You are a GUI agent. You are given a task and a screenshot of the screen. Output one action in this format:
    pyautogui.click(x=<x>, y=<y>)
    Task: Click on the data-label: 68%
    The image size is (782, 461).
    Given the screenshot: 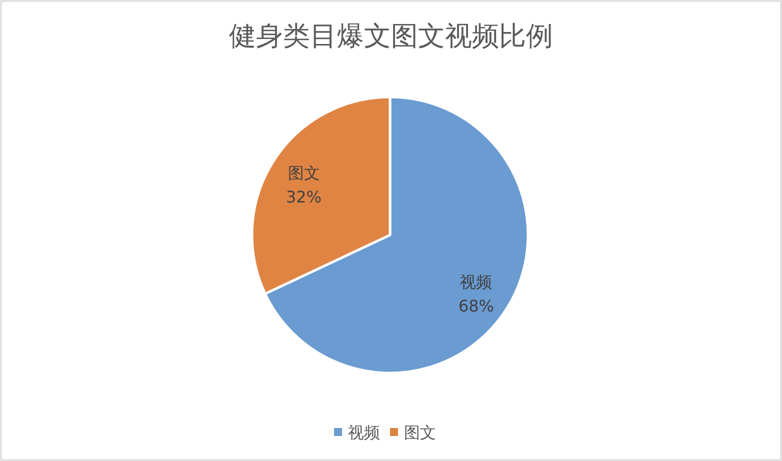 What is the action you would take?
    pyautogui.click(x=476, y=306)
    